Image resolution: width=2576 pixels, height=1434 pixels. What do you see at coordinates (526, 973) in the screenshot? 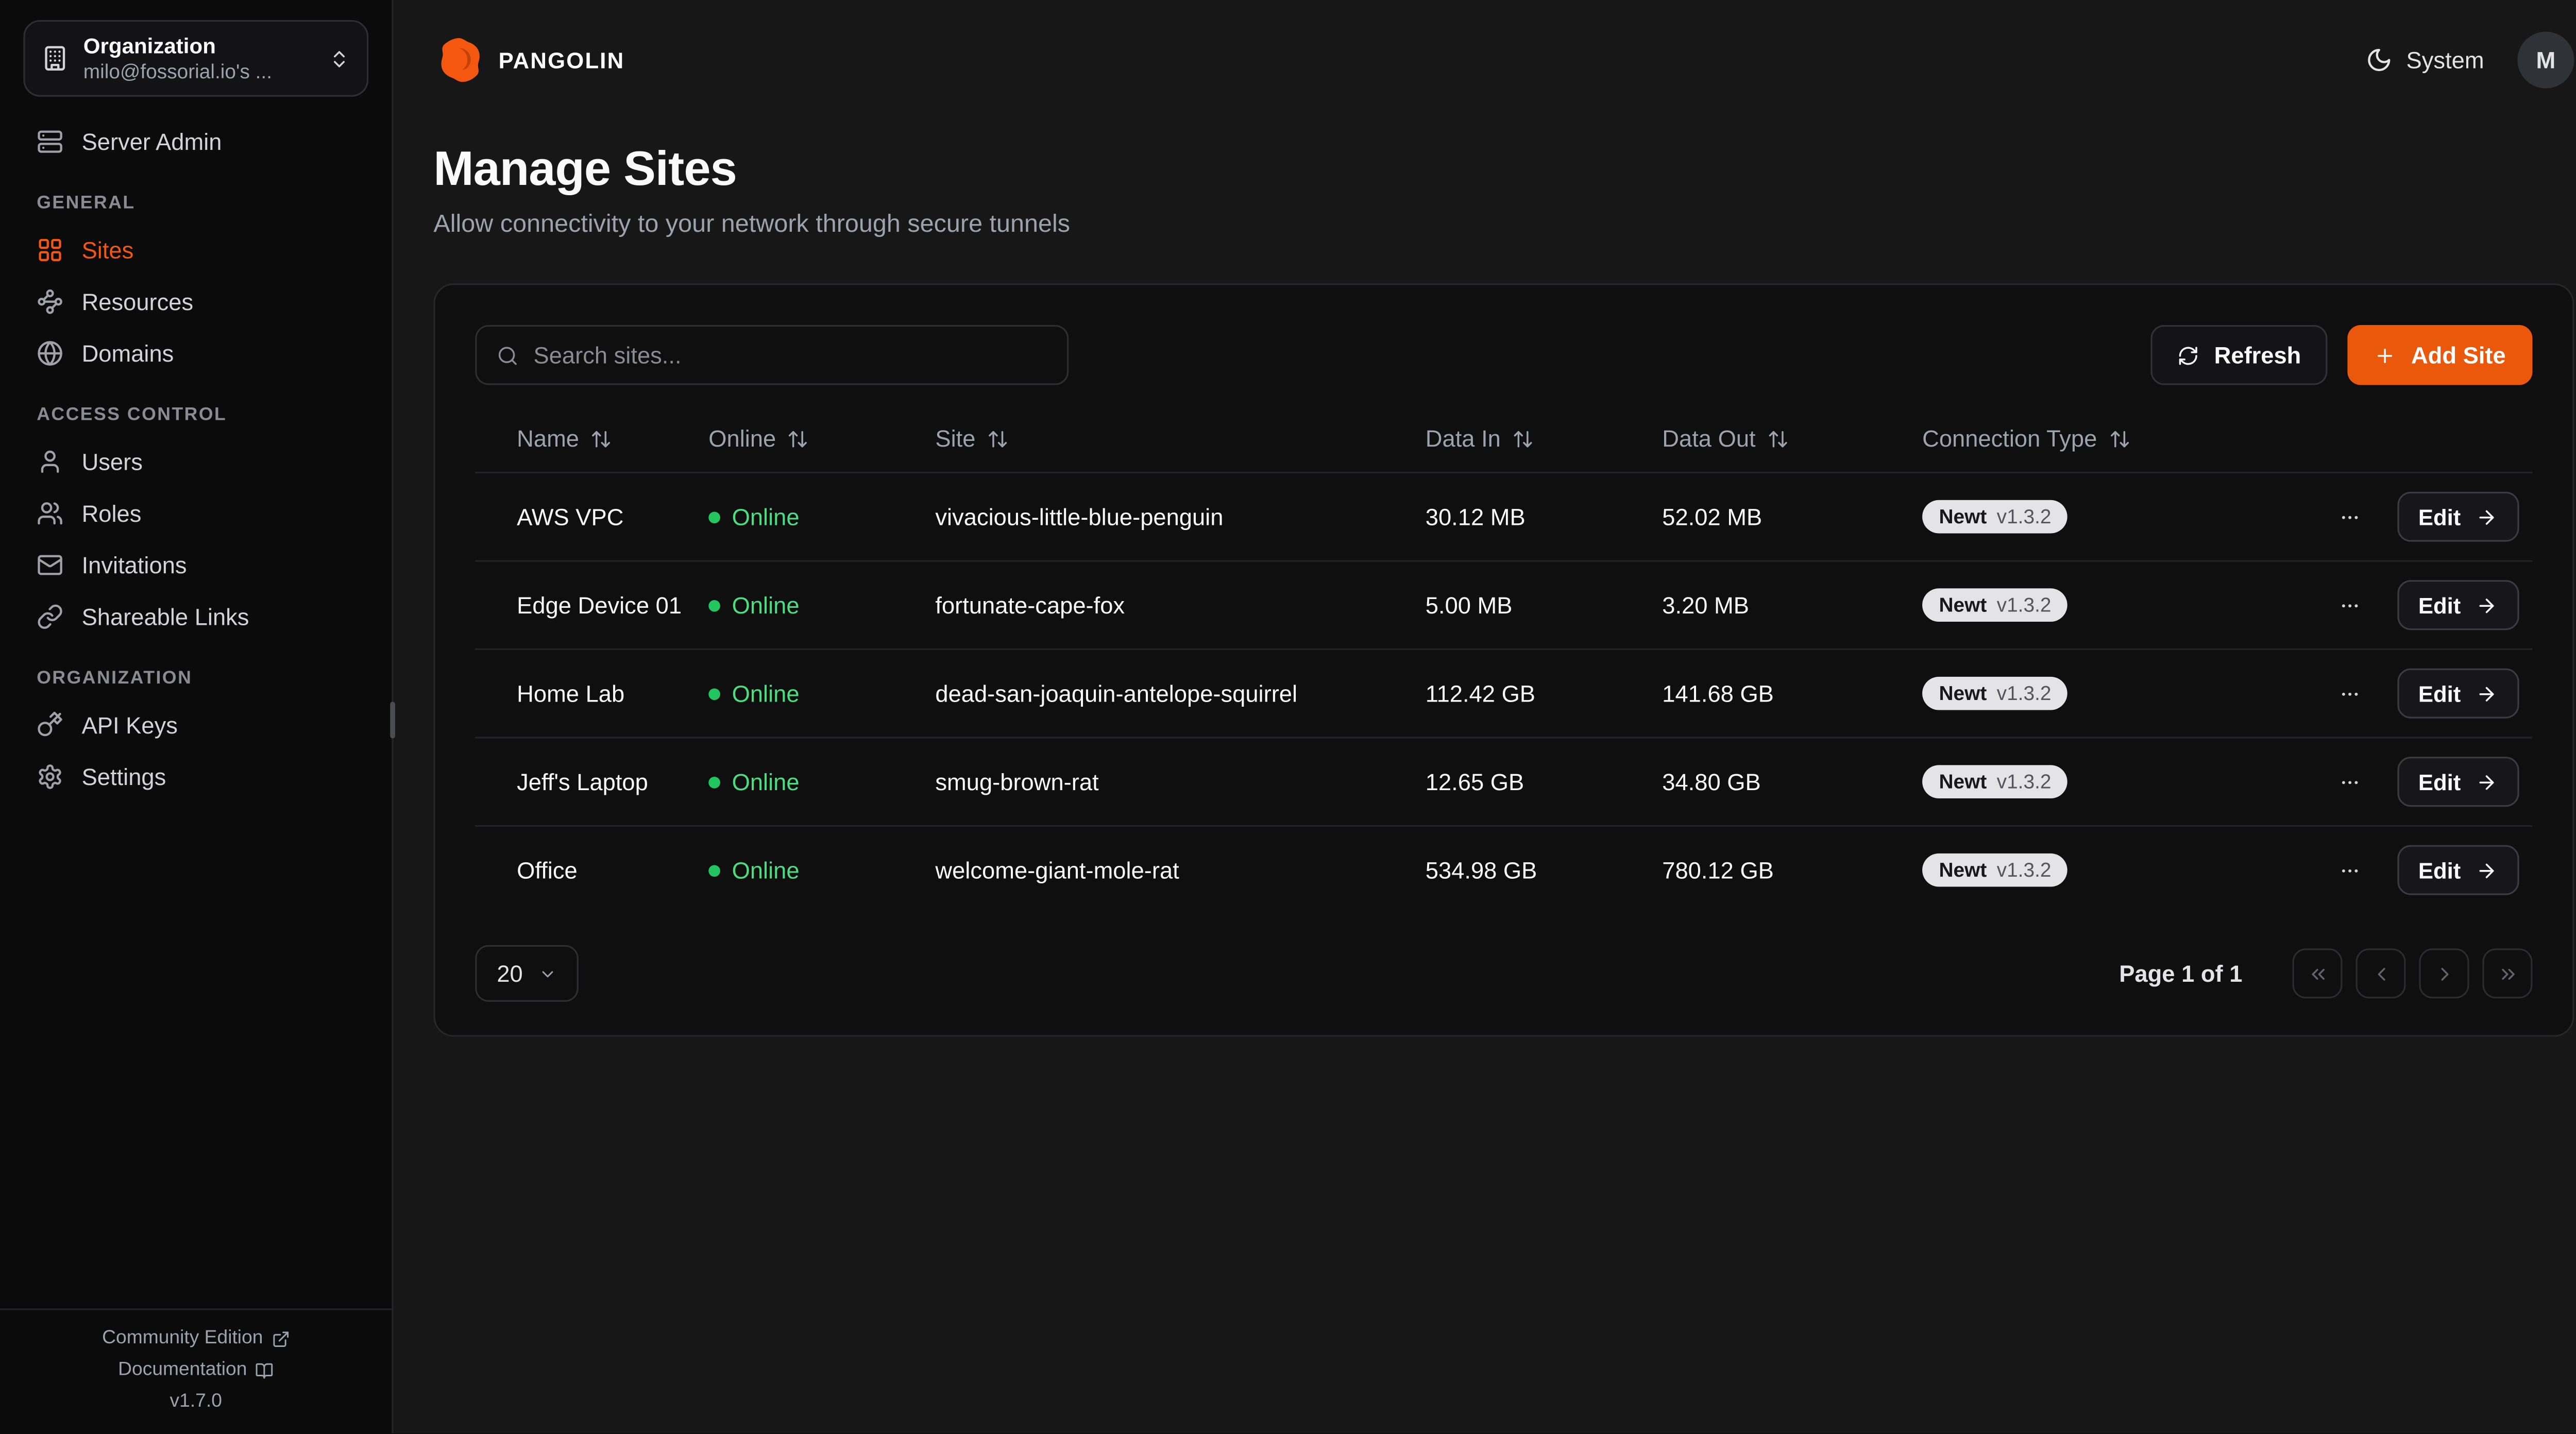
I see `page-size-select: 20` at bounding box center [526, 973].